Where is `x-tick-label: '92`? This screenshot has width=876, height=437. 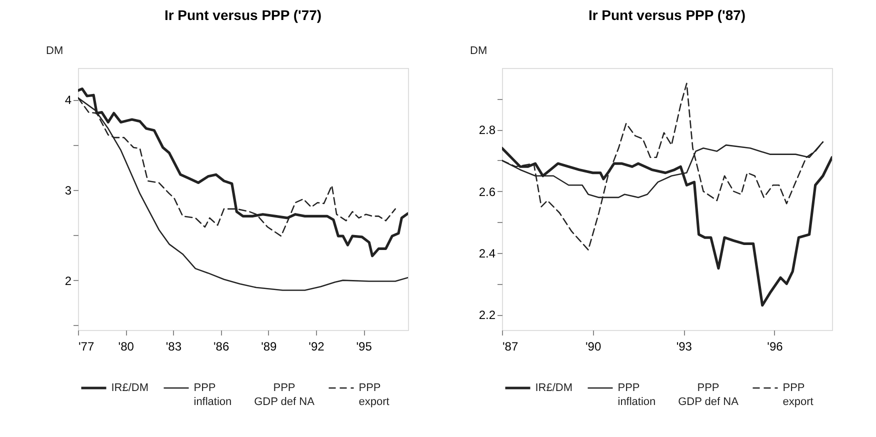
x-tick-label: '92 is located at coordinates (316, 347).